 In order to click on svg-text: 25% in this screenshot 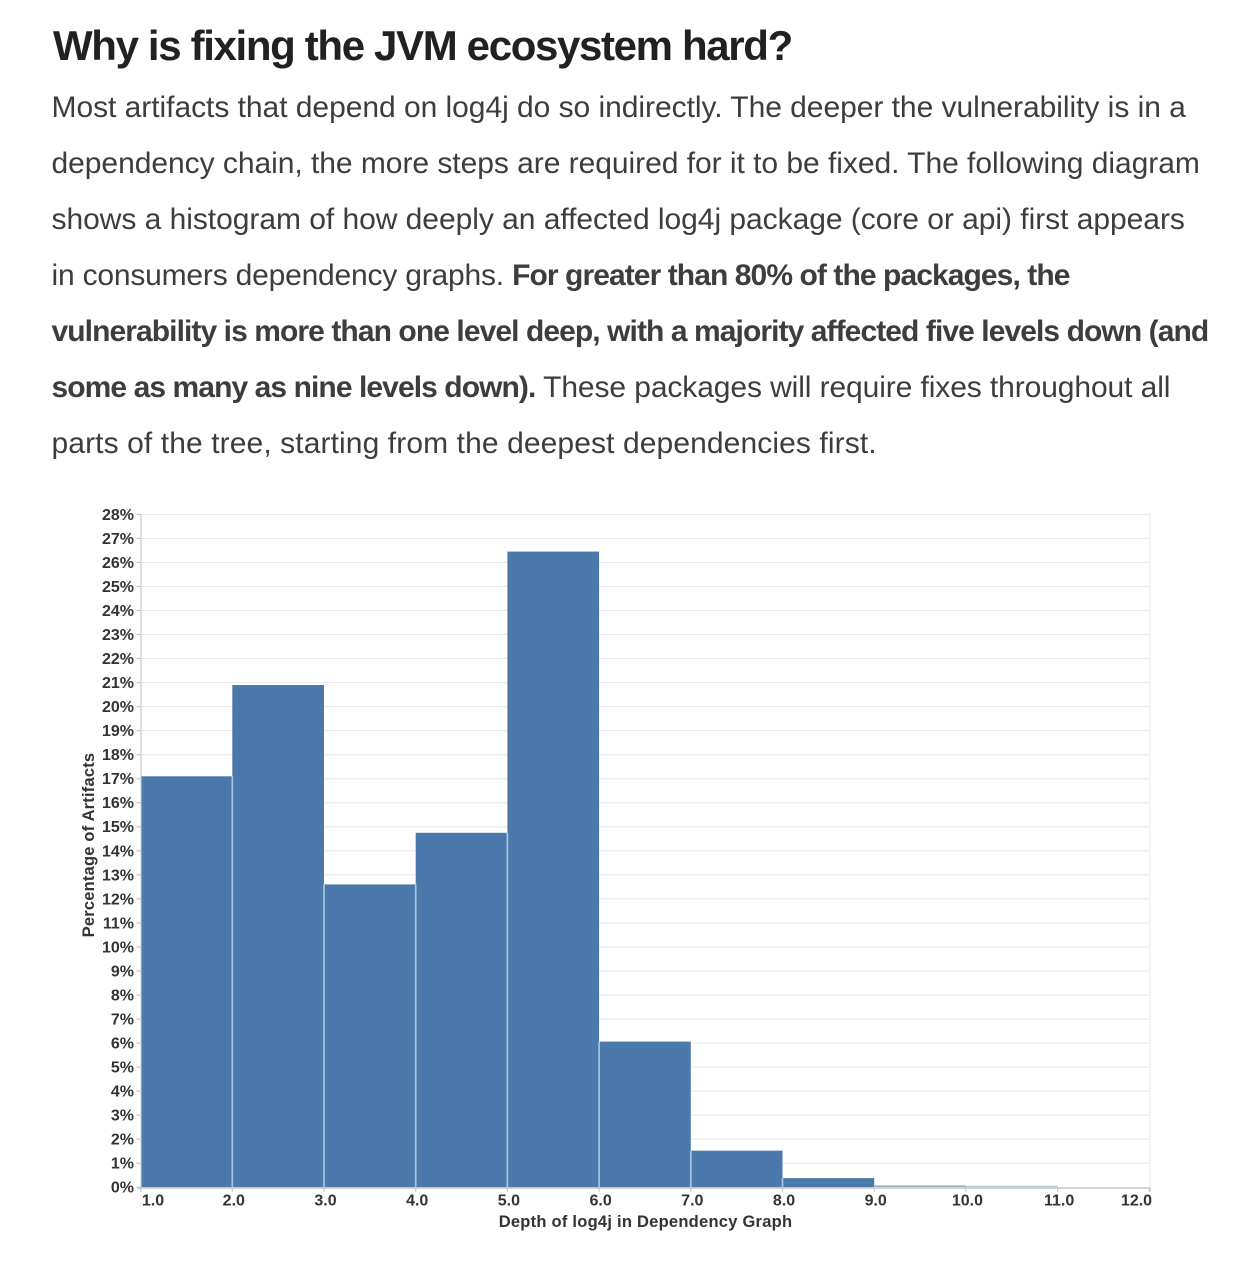, I will do `click(118, 587)`.